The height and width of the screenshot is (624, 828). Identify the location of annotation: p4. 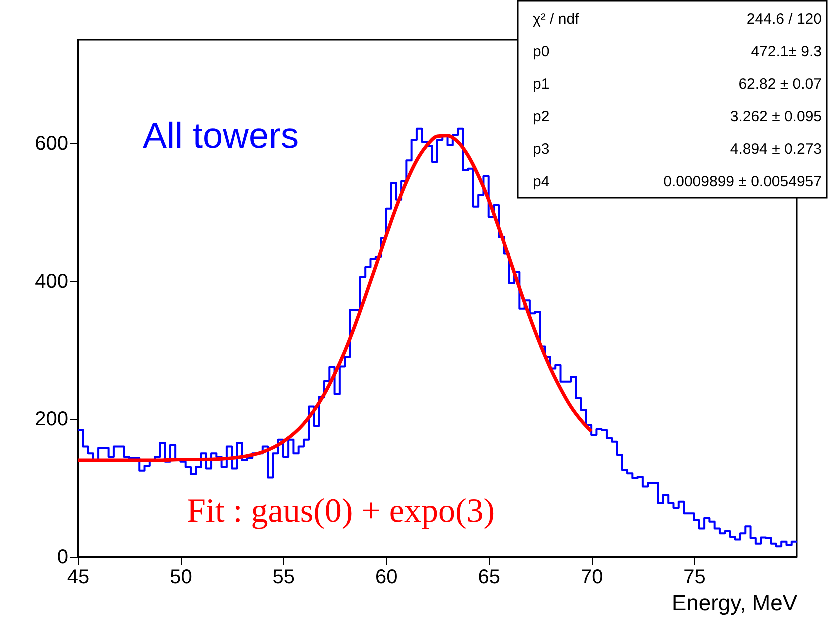
(541, 182).